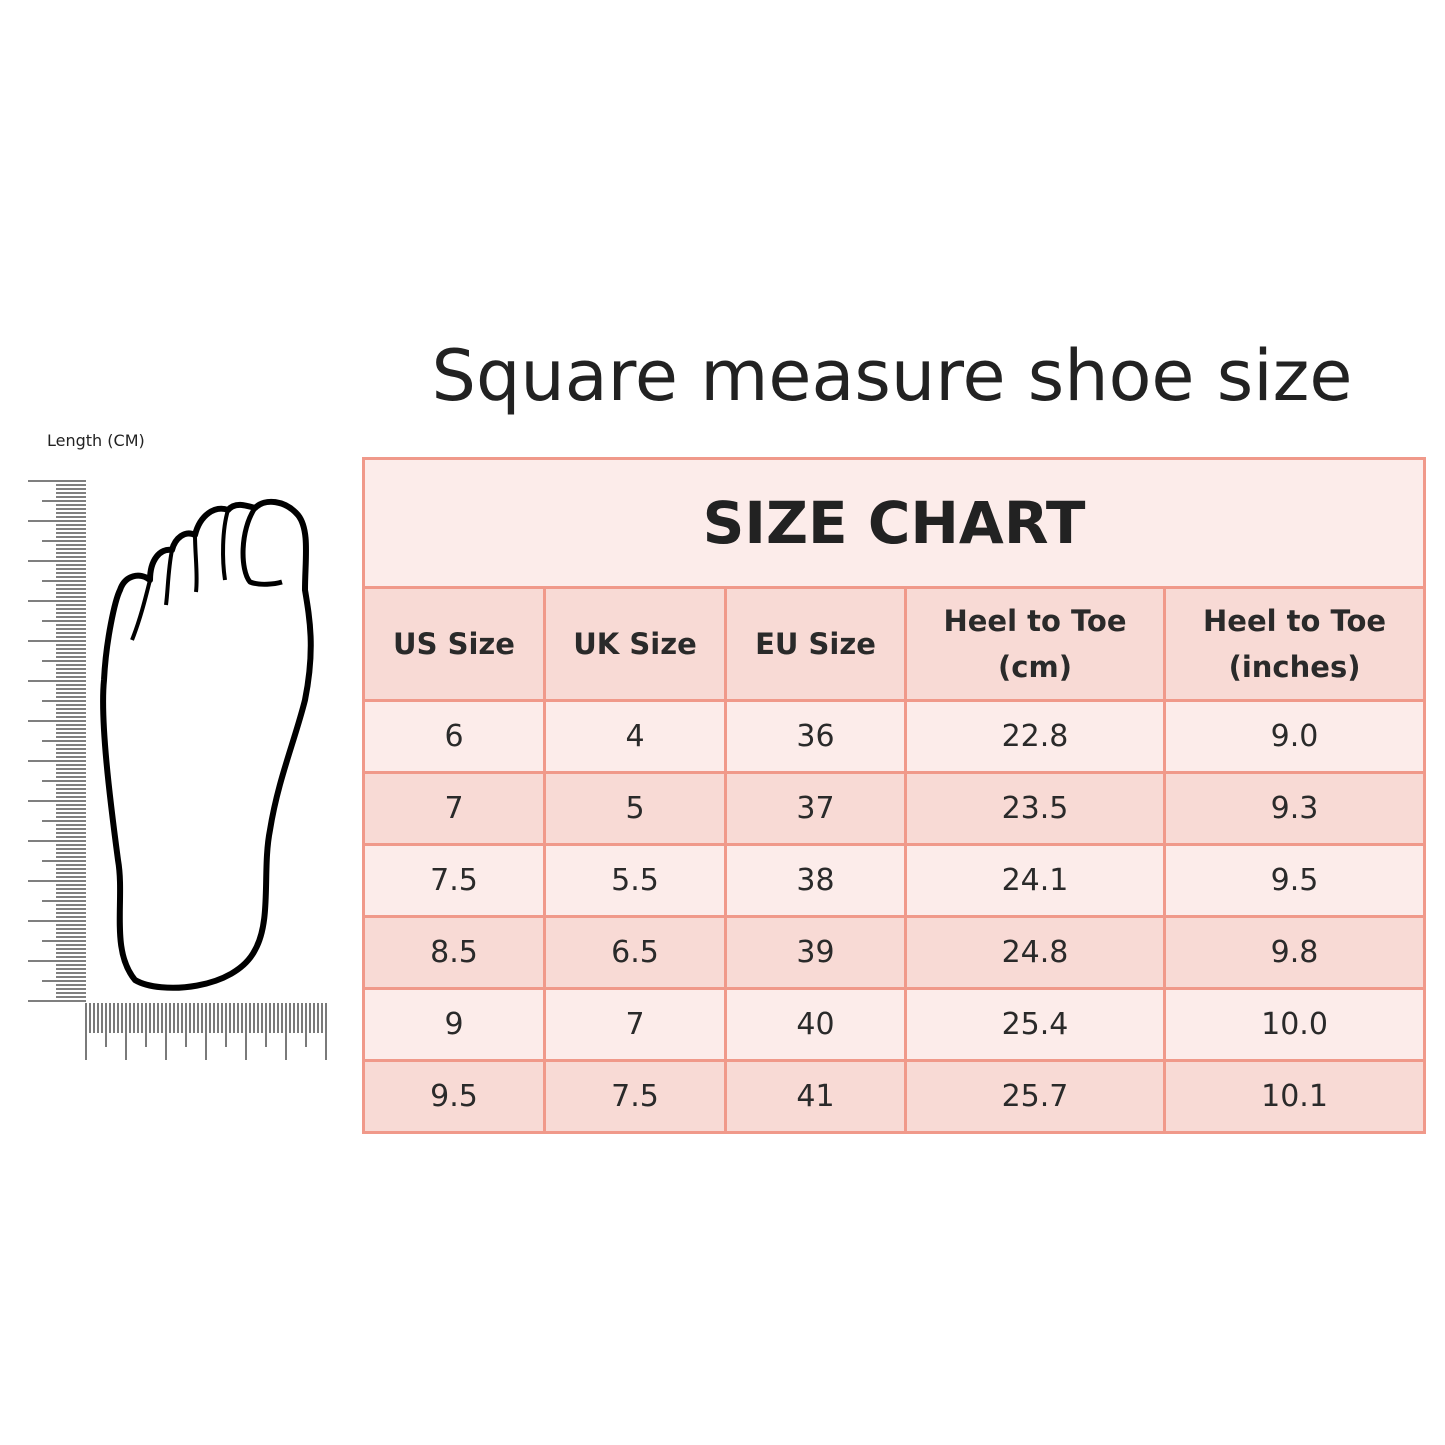 This screenshot has height=1445, width=1445. I want to click on table-cell: 25.4, so click(1035, 1024).